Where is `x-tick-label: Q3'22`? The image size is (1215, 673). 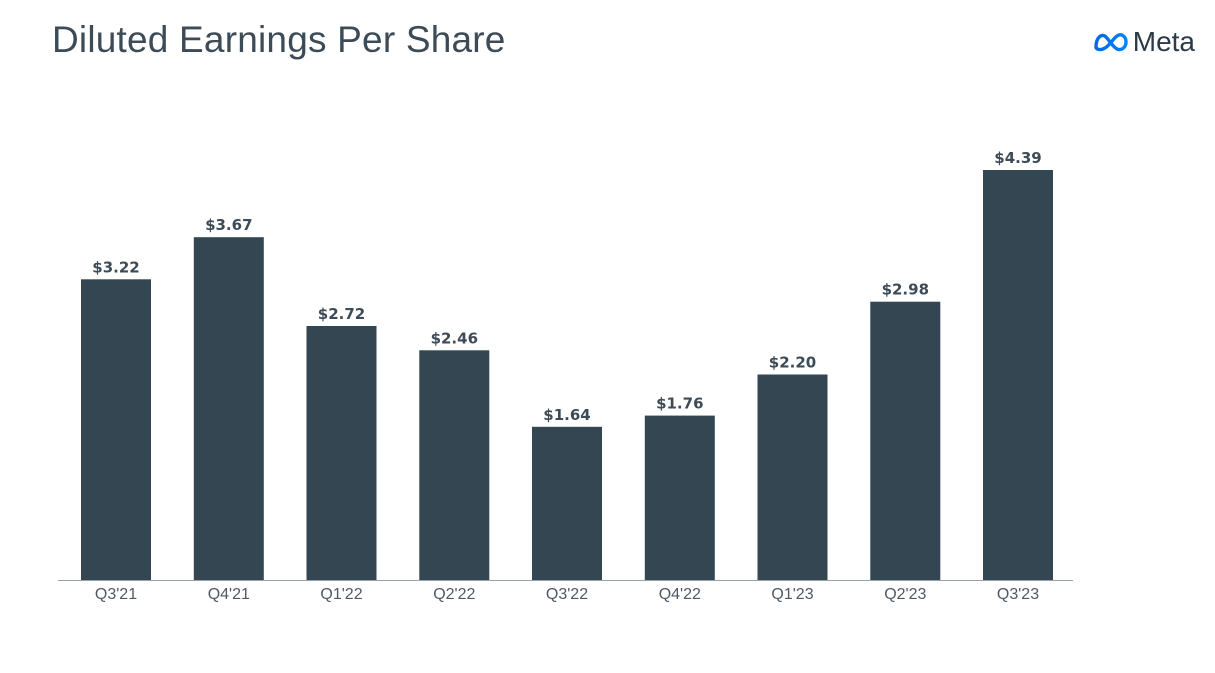 x-tick-label: Q3'22 is located at coordinates (567, 594).